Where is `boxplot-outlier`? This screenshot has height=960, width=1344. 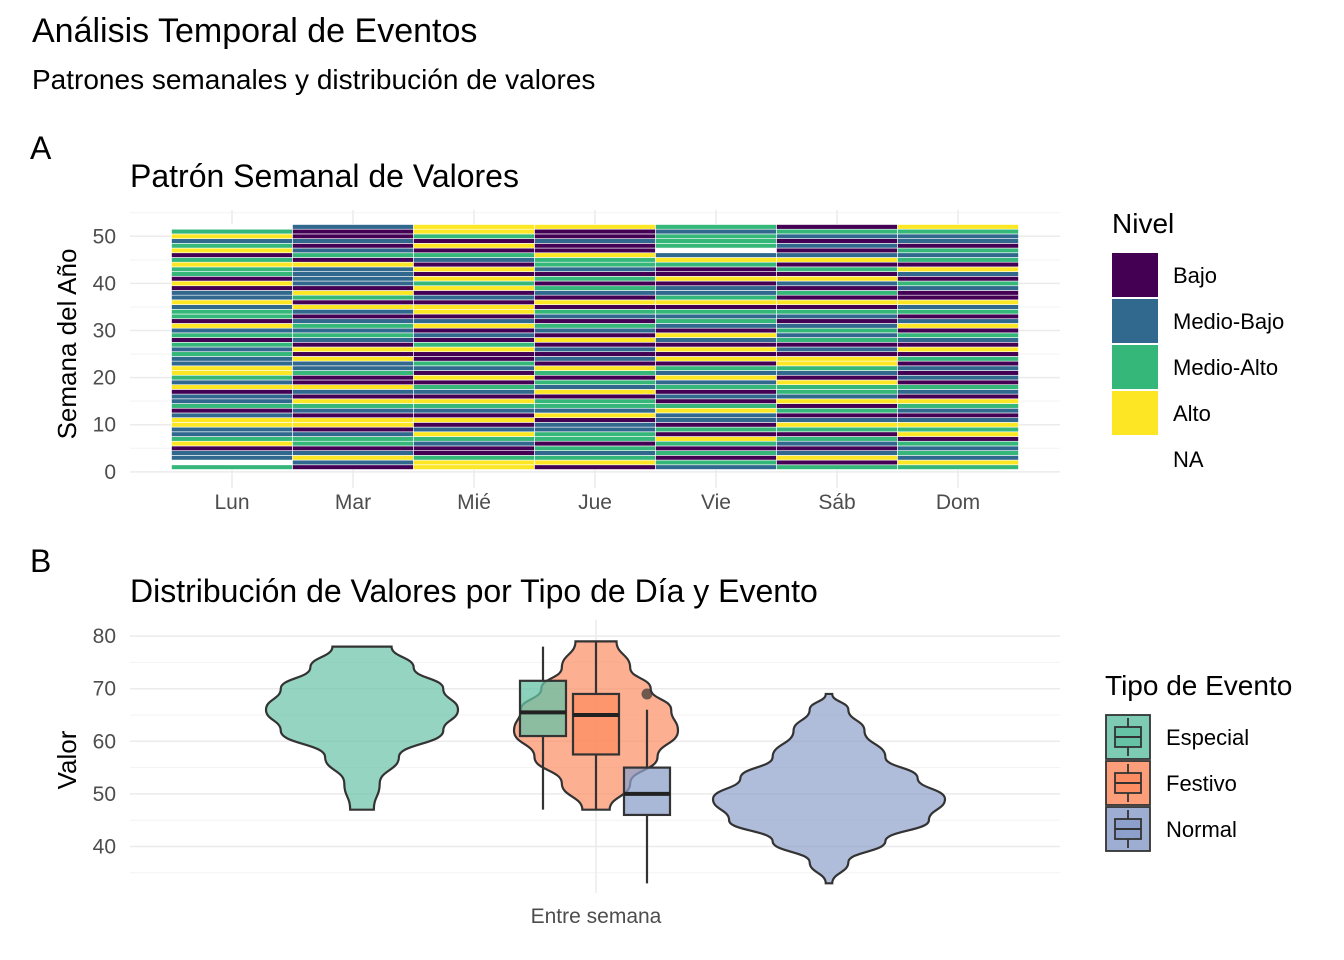
boxplot-outlier is located at coordinates (647, 694).